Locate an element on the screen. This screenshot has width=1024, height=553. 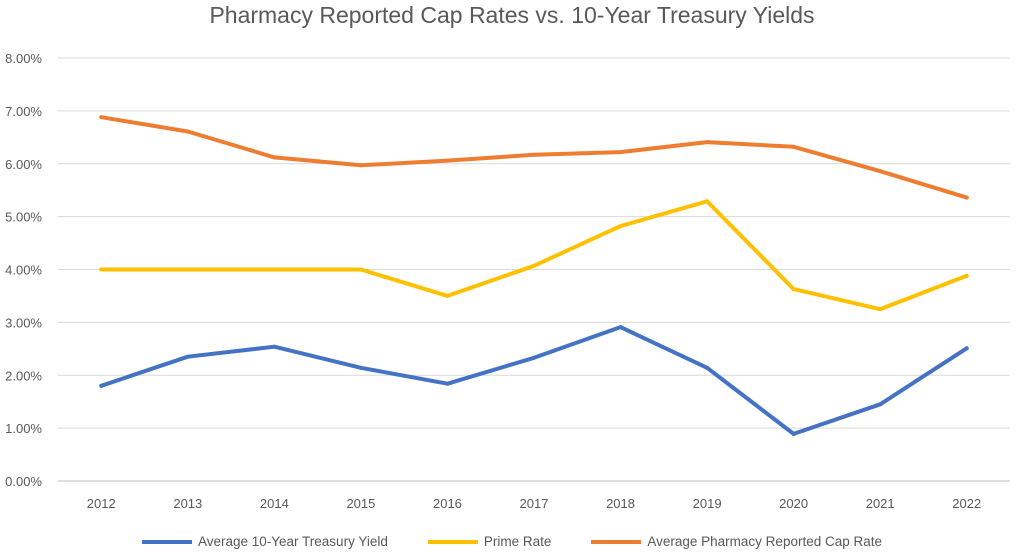
y-tick-label: 6.00% is located at coordinates (23, 164).